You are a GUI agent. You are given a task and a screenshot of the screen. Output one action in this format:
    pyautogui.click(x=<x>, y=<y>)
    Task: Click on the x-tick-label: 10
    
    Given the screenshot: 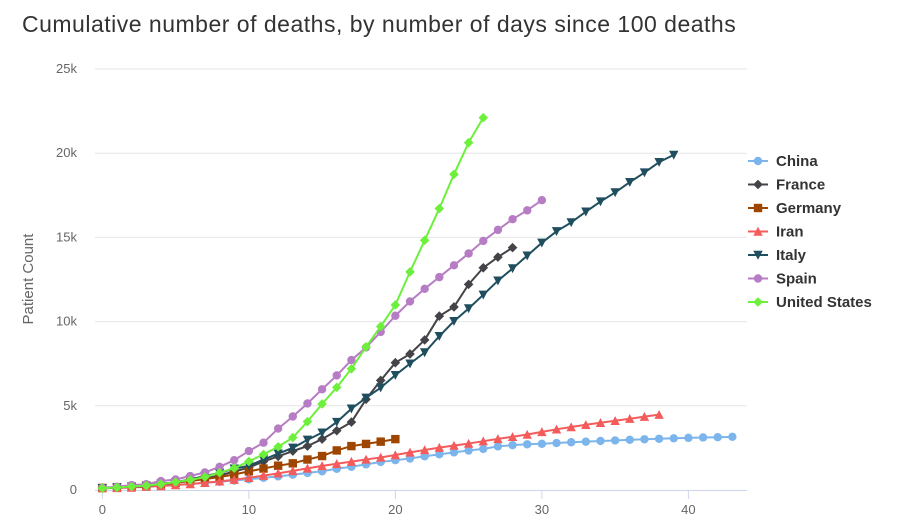 What is the action you would take?
    pyautogui.click(x=249, y=509)
    